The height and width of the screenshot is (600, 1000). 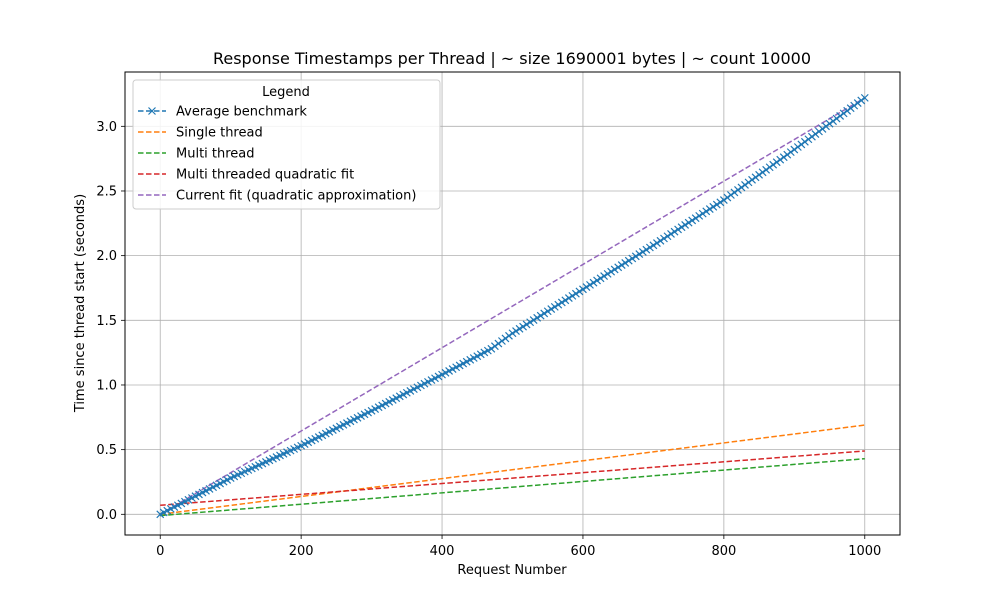 I want to click on y-tick-label: 2.5, so click(x=106, y=191).